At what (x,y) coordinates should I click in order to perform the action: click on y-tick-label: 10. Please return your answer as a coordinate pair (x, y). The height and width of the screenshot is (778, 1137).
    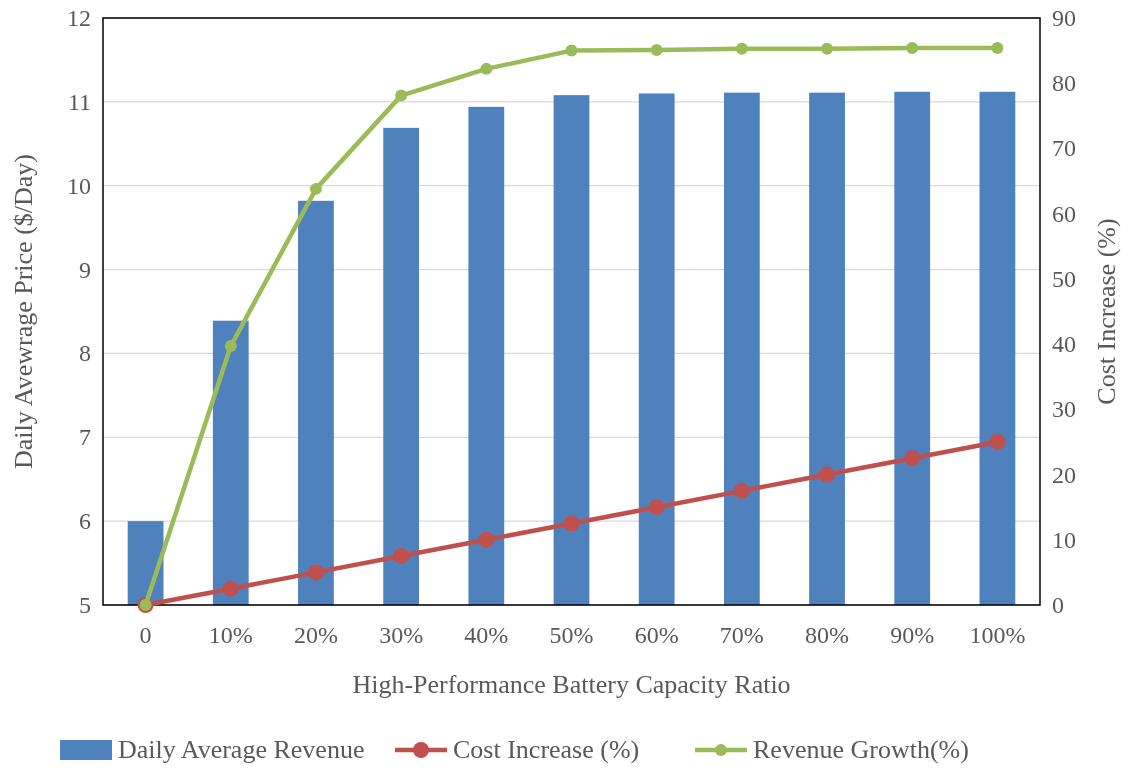
    Looking at the image, I should click on (79, 185).